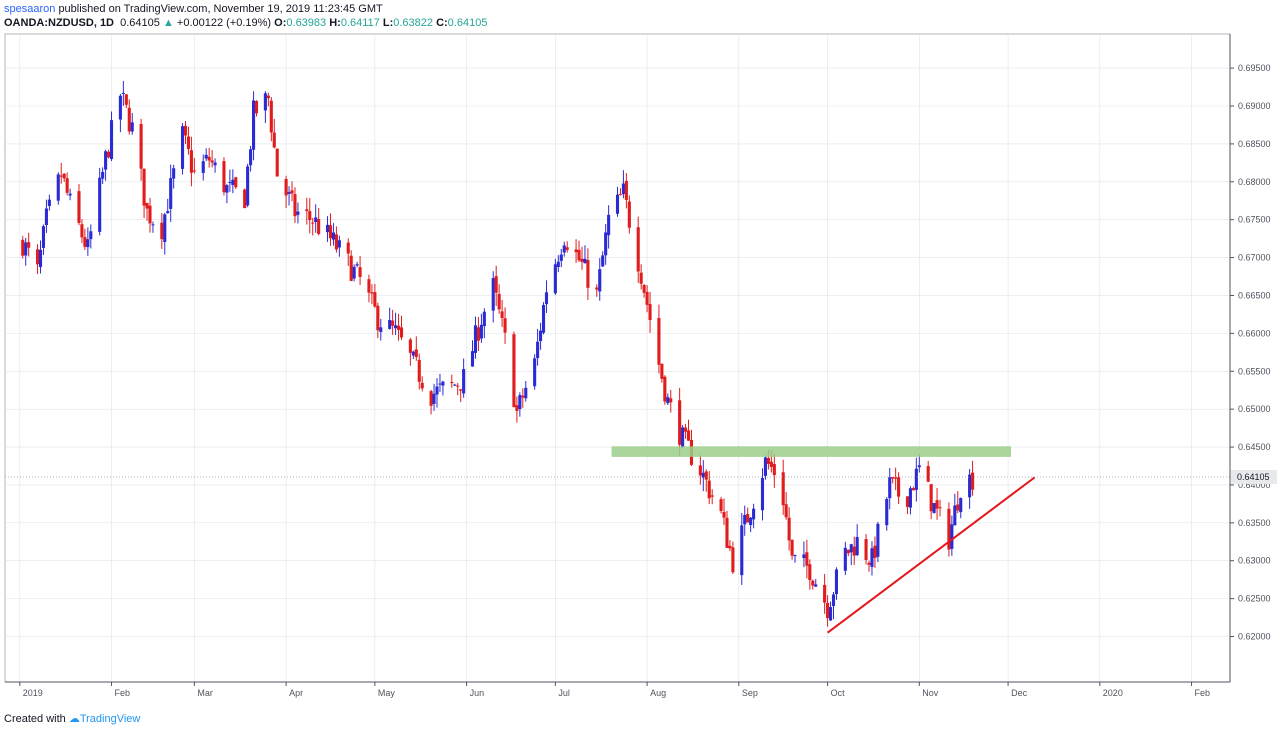  I want to click on time-tick-label: Feb, so click(123, 693).